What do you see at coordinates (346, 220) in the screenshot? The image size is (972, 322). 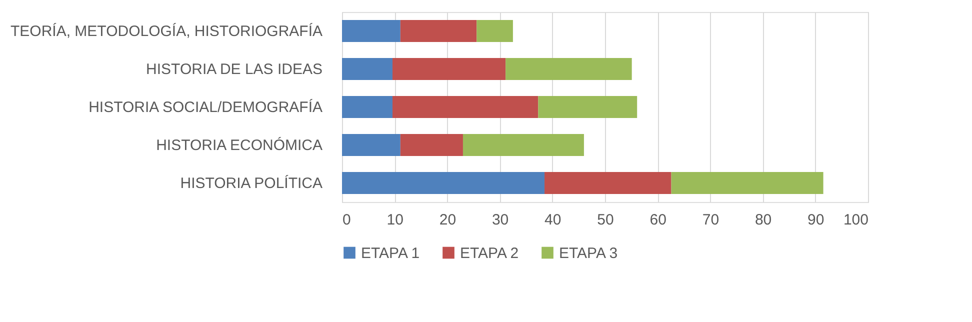 I see `x-tick-label: 0` at bounding box center [346, 220].